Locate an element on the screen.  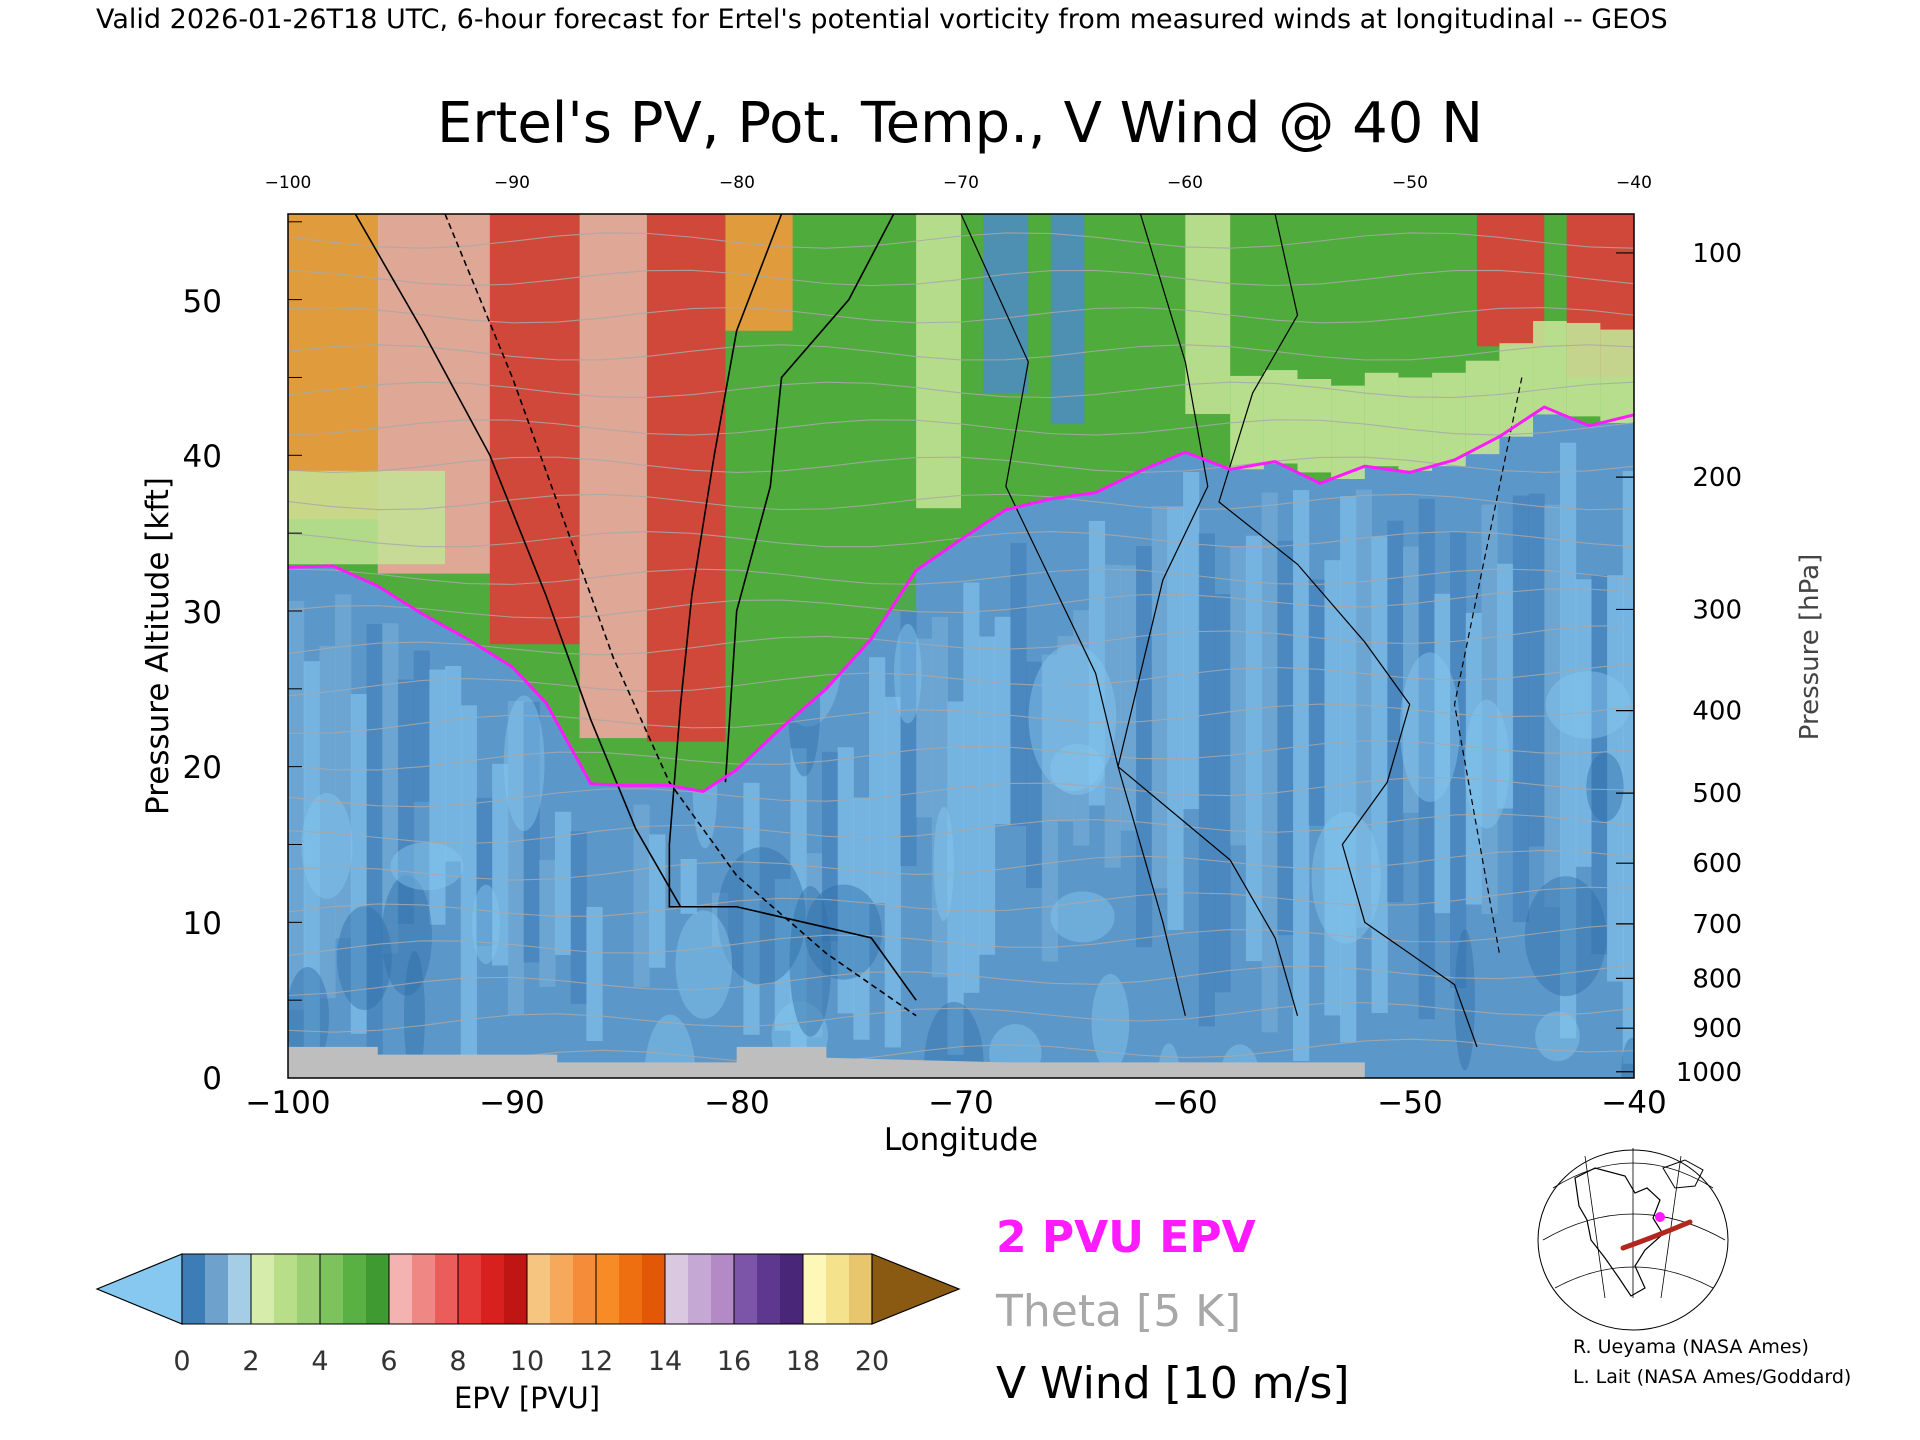
colorbar-segments is located at coordinates (527, 1289).